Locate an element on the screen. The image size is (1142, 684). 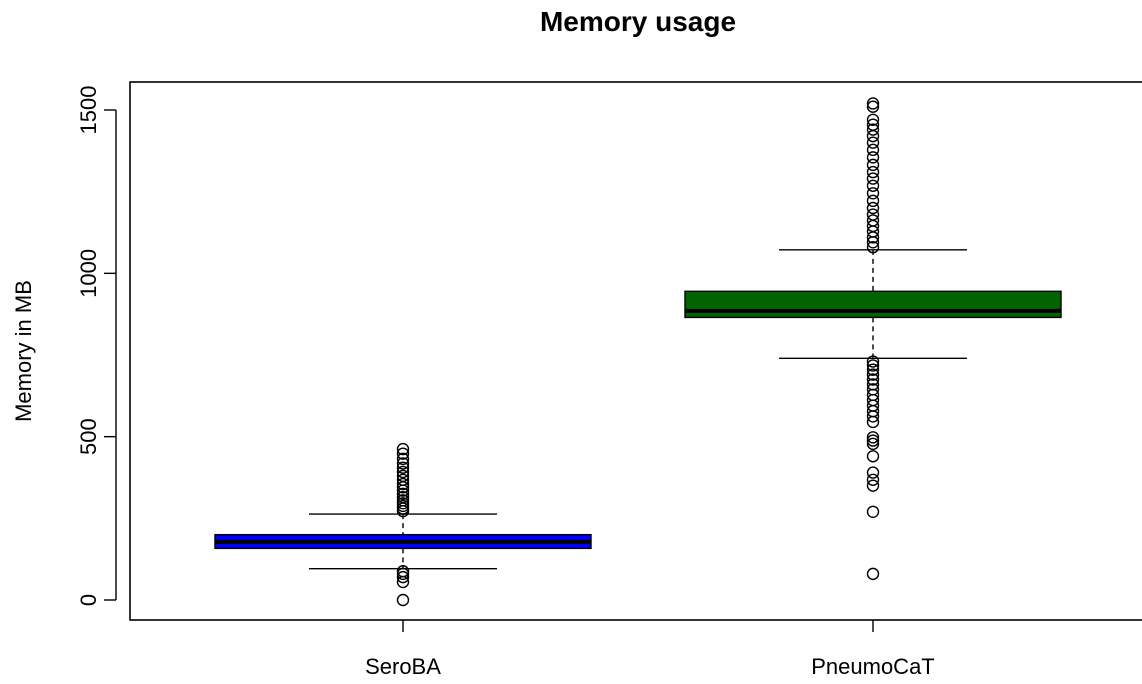
box-iqr is located at coordinates (873, 304).